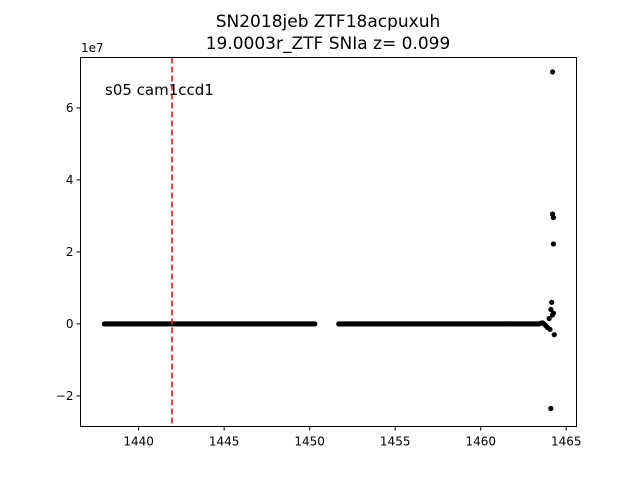 Image resolution: width=640 pixels, height=480 pixels. Describe the element at coordinates (328, 22) in the screenshot. I see `chart-title-line1: SN2018jeb ZTF18acpuxuh` at that location.